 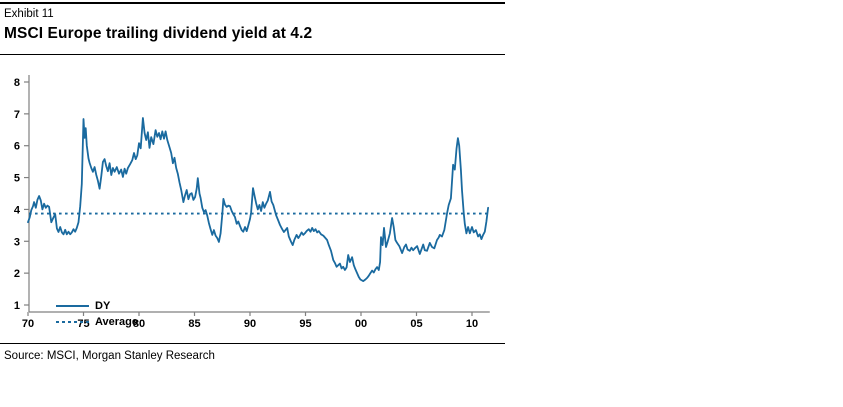 I want to click on average-line-swatch, so click(x=72, y=322).